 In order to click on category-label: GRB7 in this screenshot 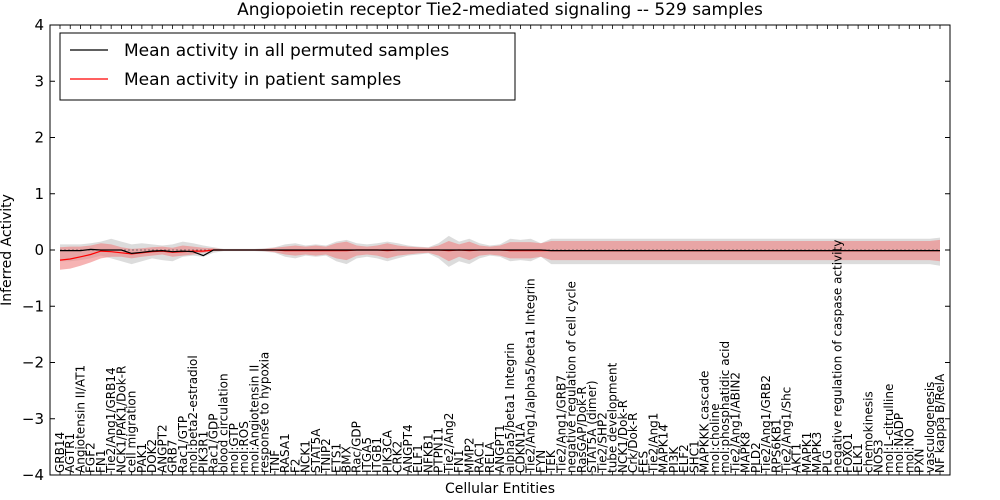, I will do `click(173, 456)`.